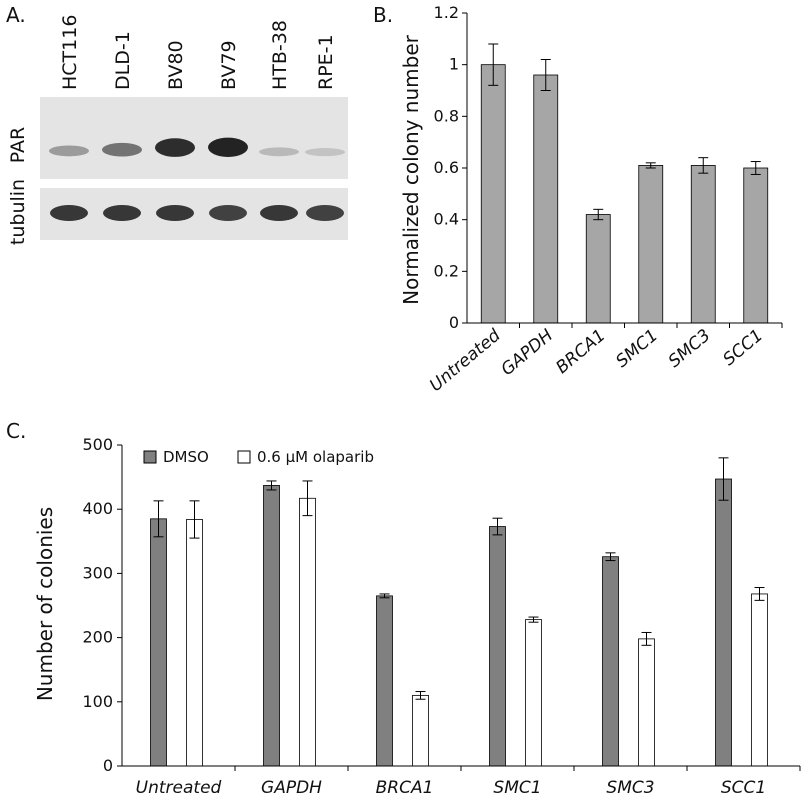 The image size is (812, 800). Describe the element at coordinates (446, 12) in the screenshot. I see `y-tick-label: 1.2` at that location.